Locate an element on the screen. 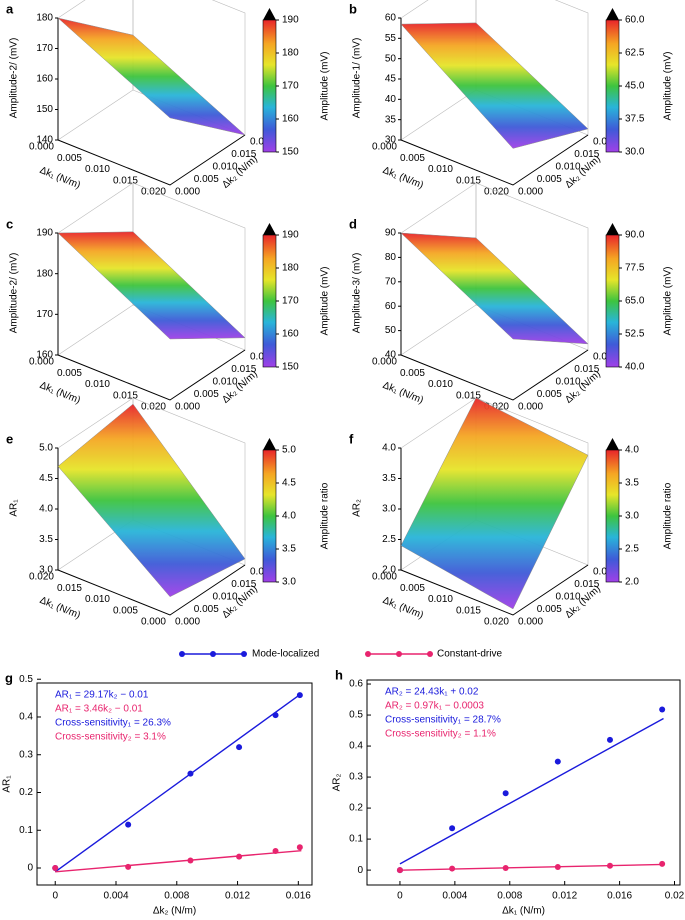  panel-letter: e is located at coordinates (9, 438).